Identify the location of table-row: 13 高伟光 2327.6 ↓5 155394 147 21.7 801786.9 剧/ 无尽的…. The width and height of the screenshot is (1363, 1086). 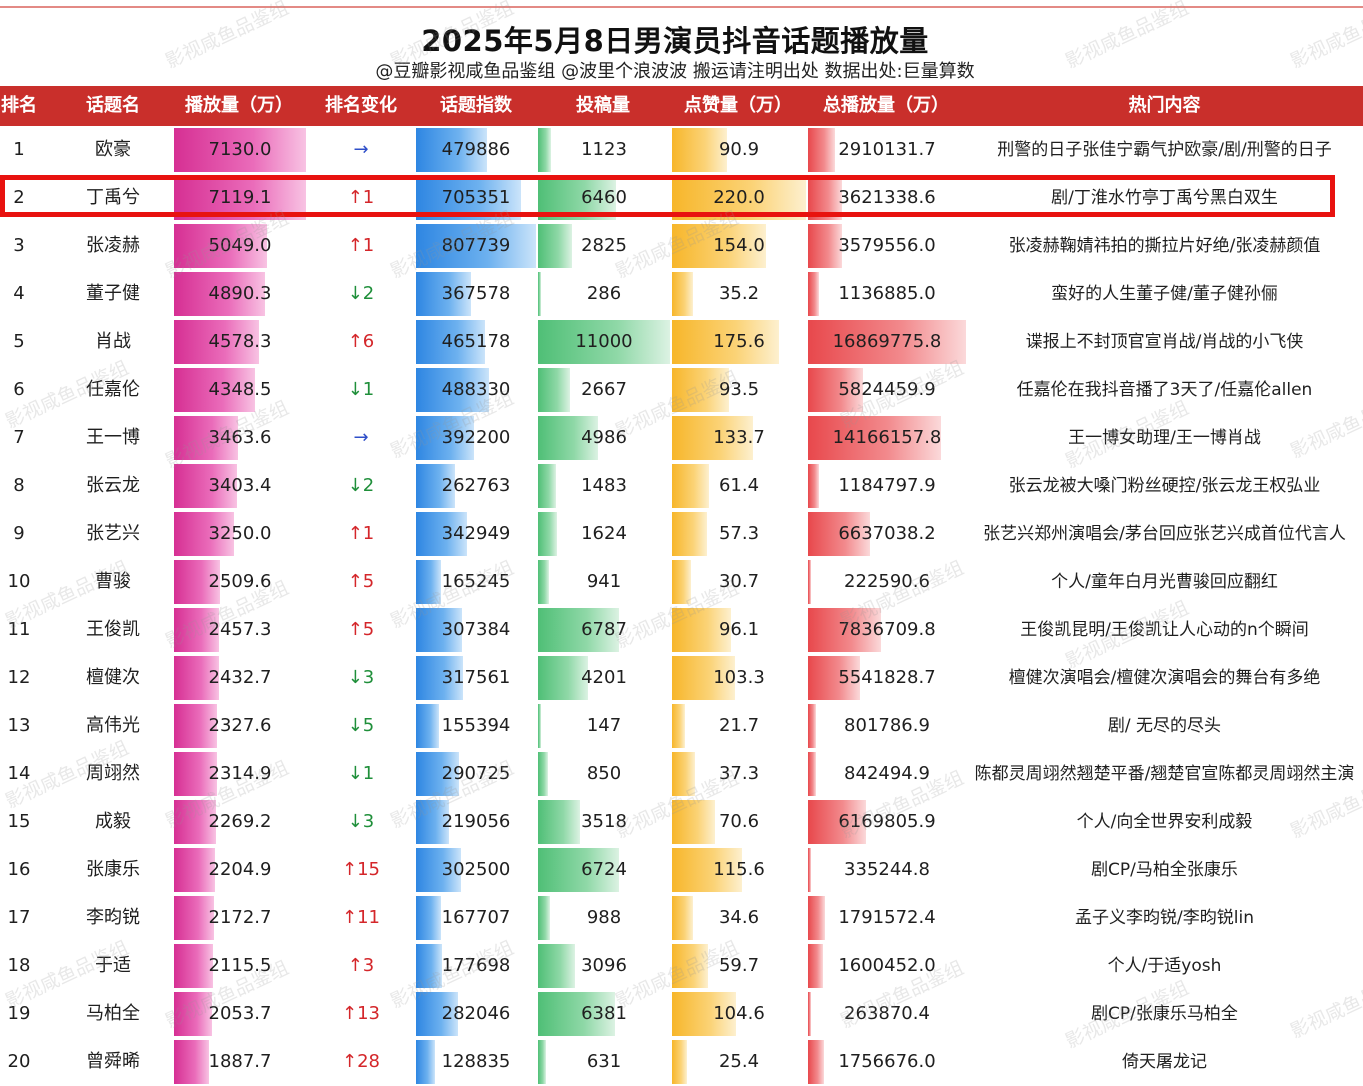
(681, 726).